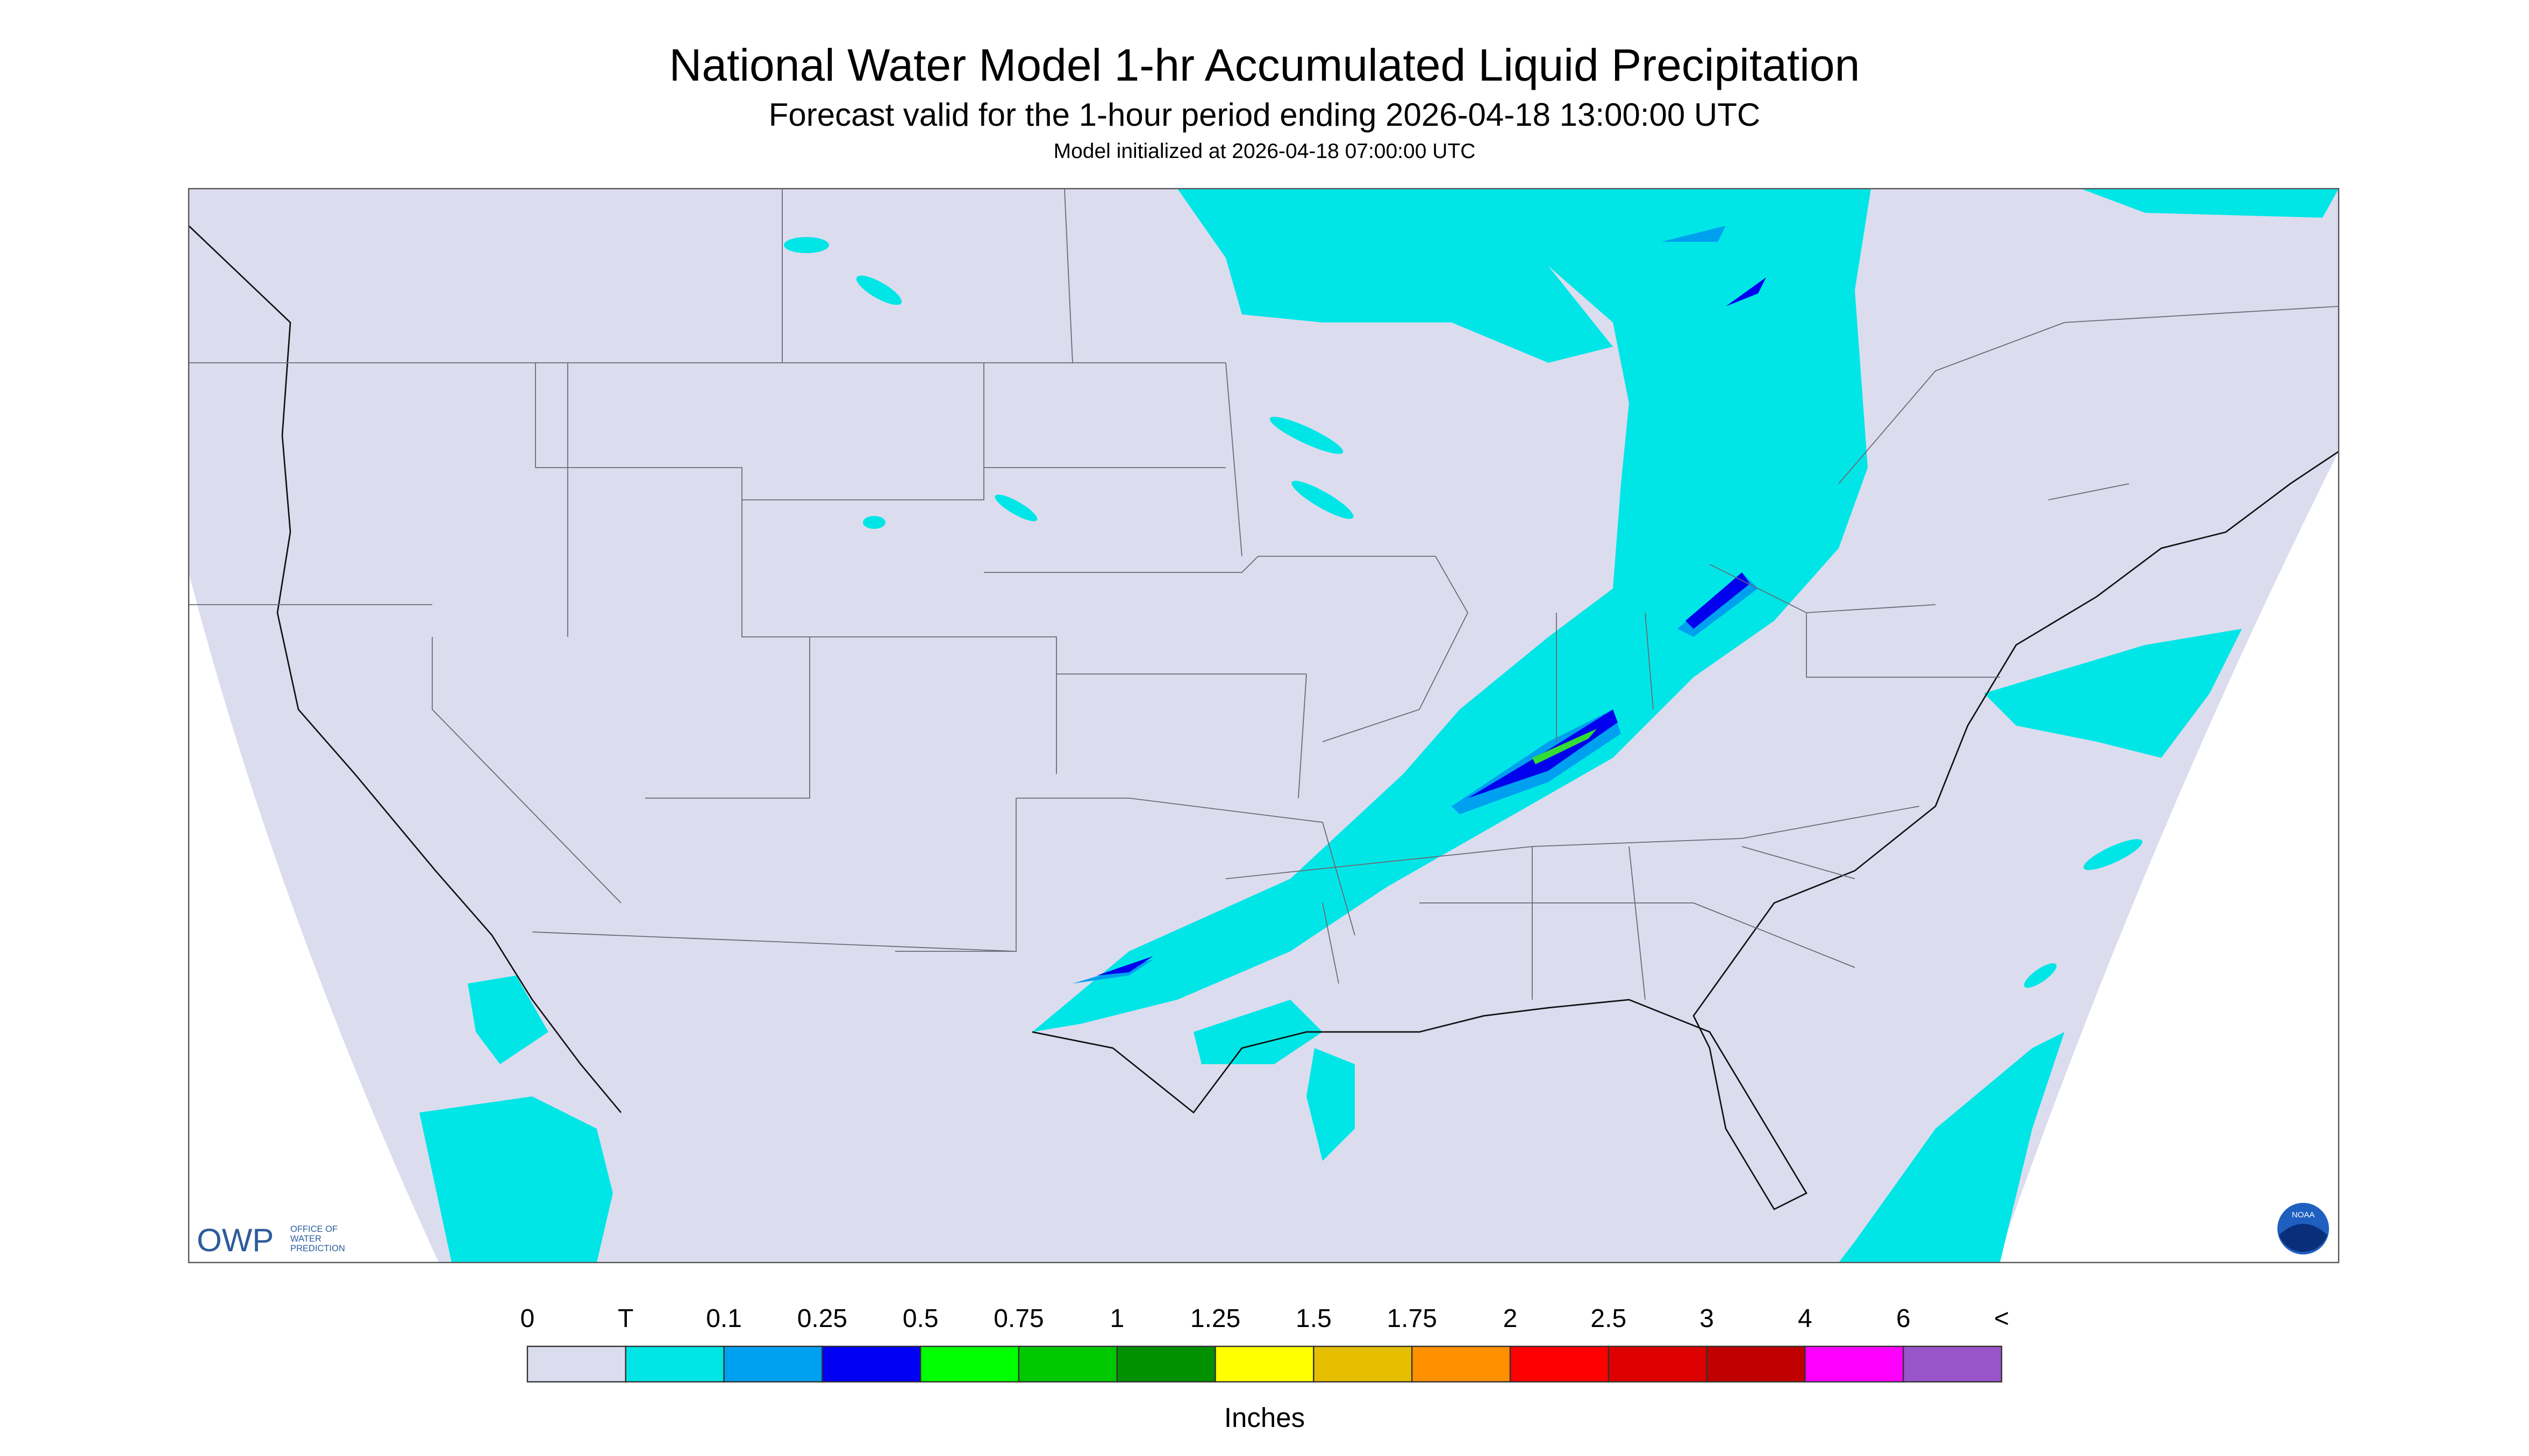 The width and height of the screenshot is (2529, 1456). Describe the element at coordinates (2001, 1319) in the screenshot. I see `colorbar-label: <` at that location.